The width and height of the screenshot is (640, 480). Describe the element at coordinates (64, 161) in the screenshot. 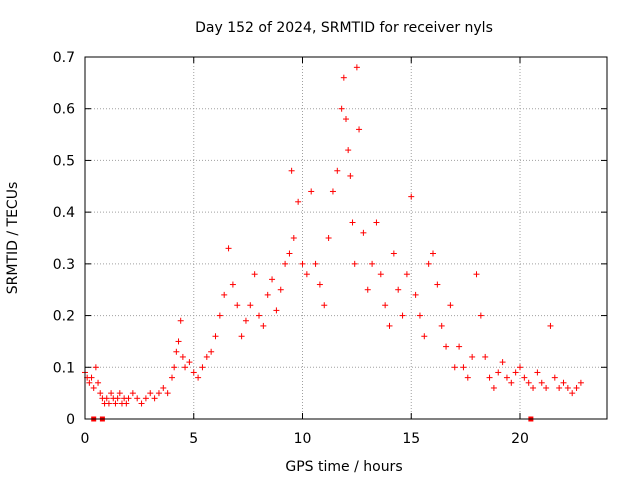

I see `y-tick-label: 0.5` at that location.